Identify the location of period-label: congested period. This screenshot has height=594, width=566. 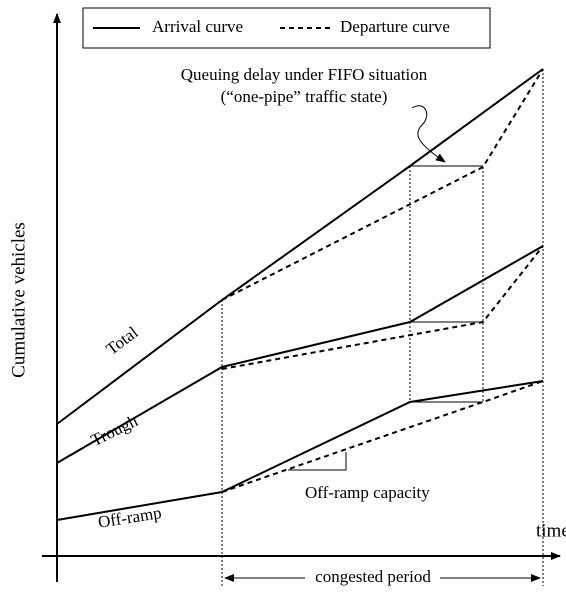
(373, 576).